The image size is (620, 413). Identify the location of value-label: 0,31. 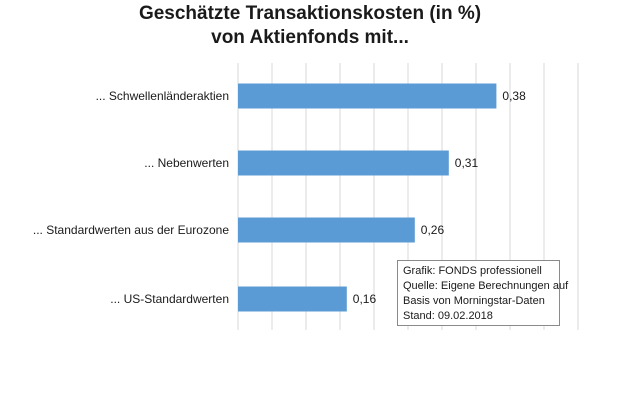
(467, 163).